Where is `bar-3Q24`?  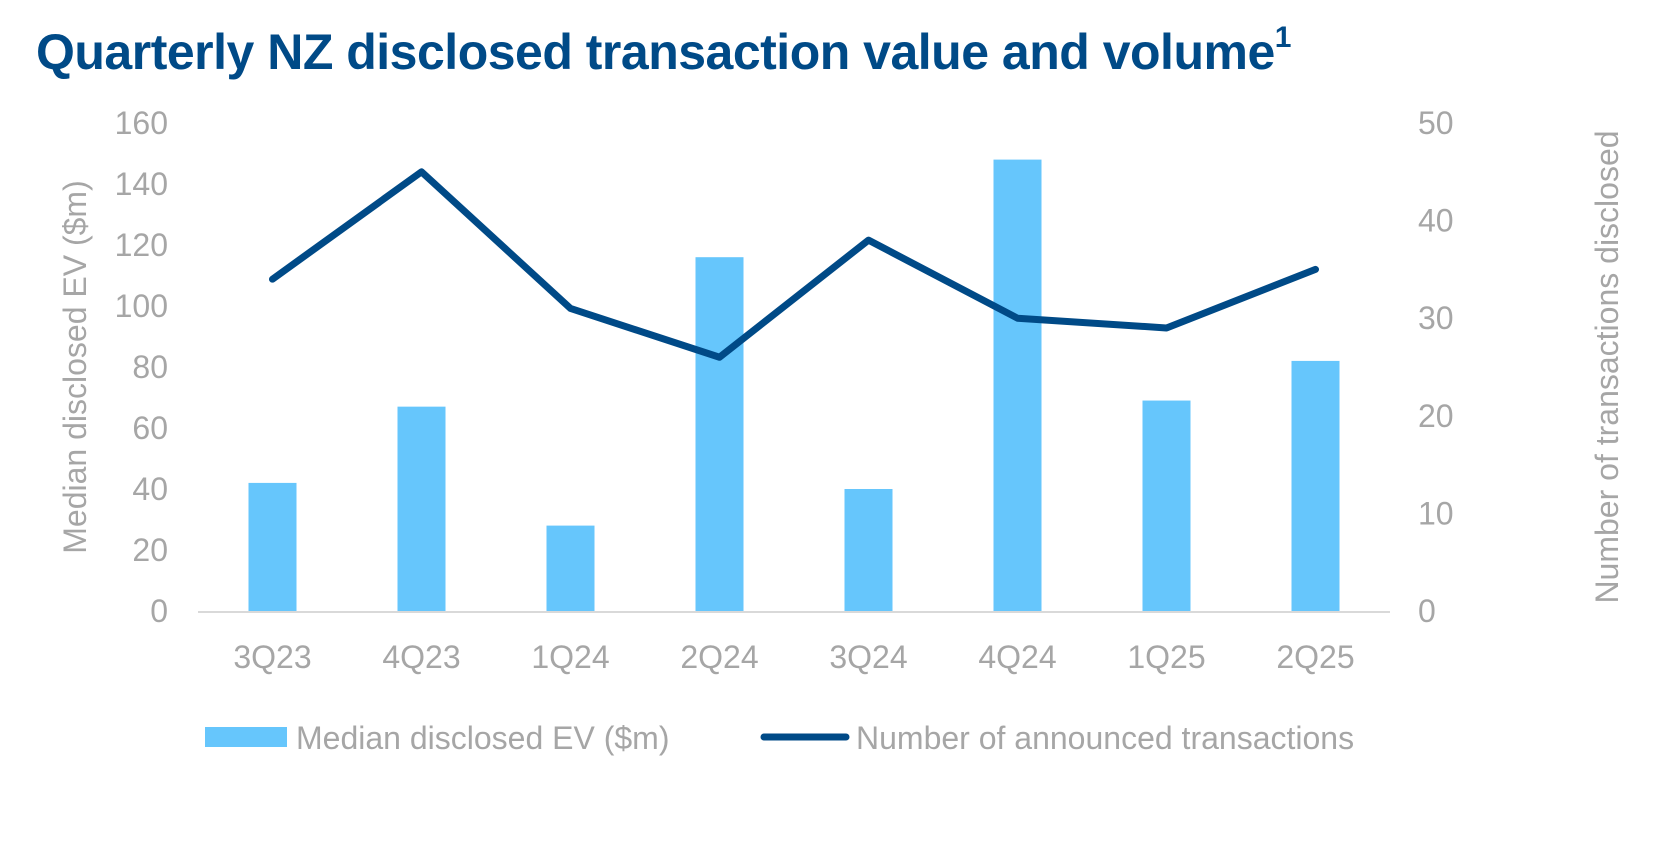
bar-3Q24 is located at coordinates (868, 550).